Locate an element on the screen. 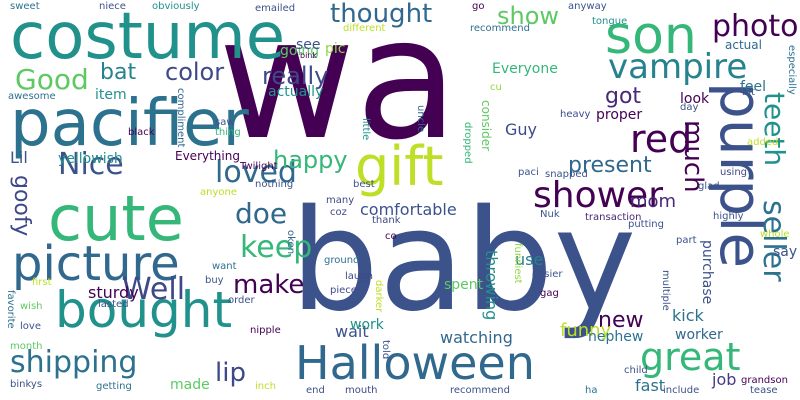  word-well: Well is located at coordinates (154, 289).